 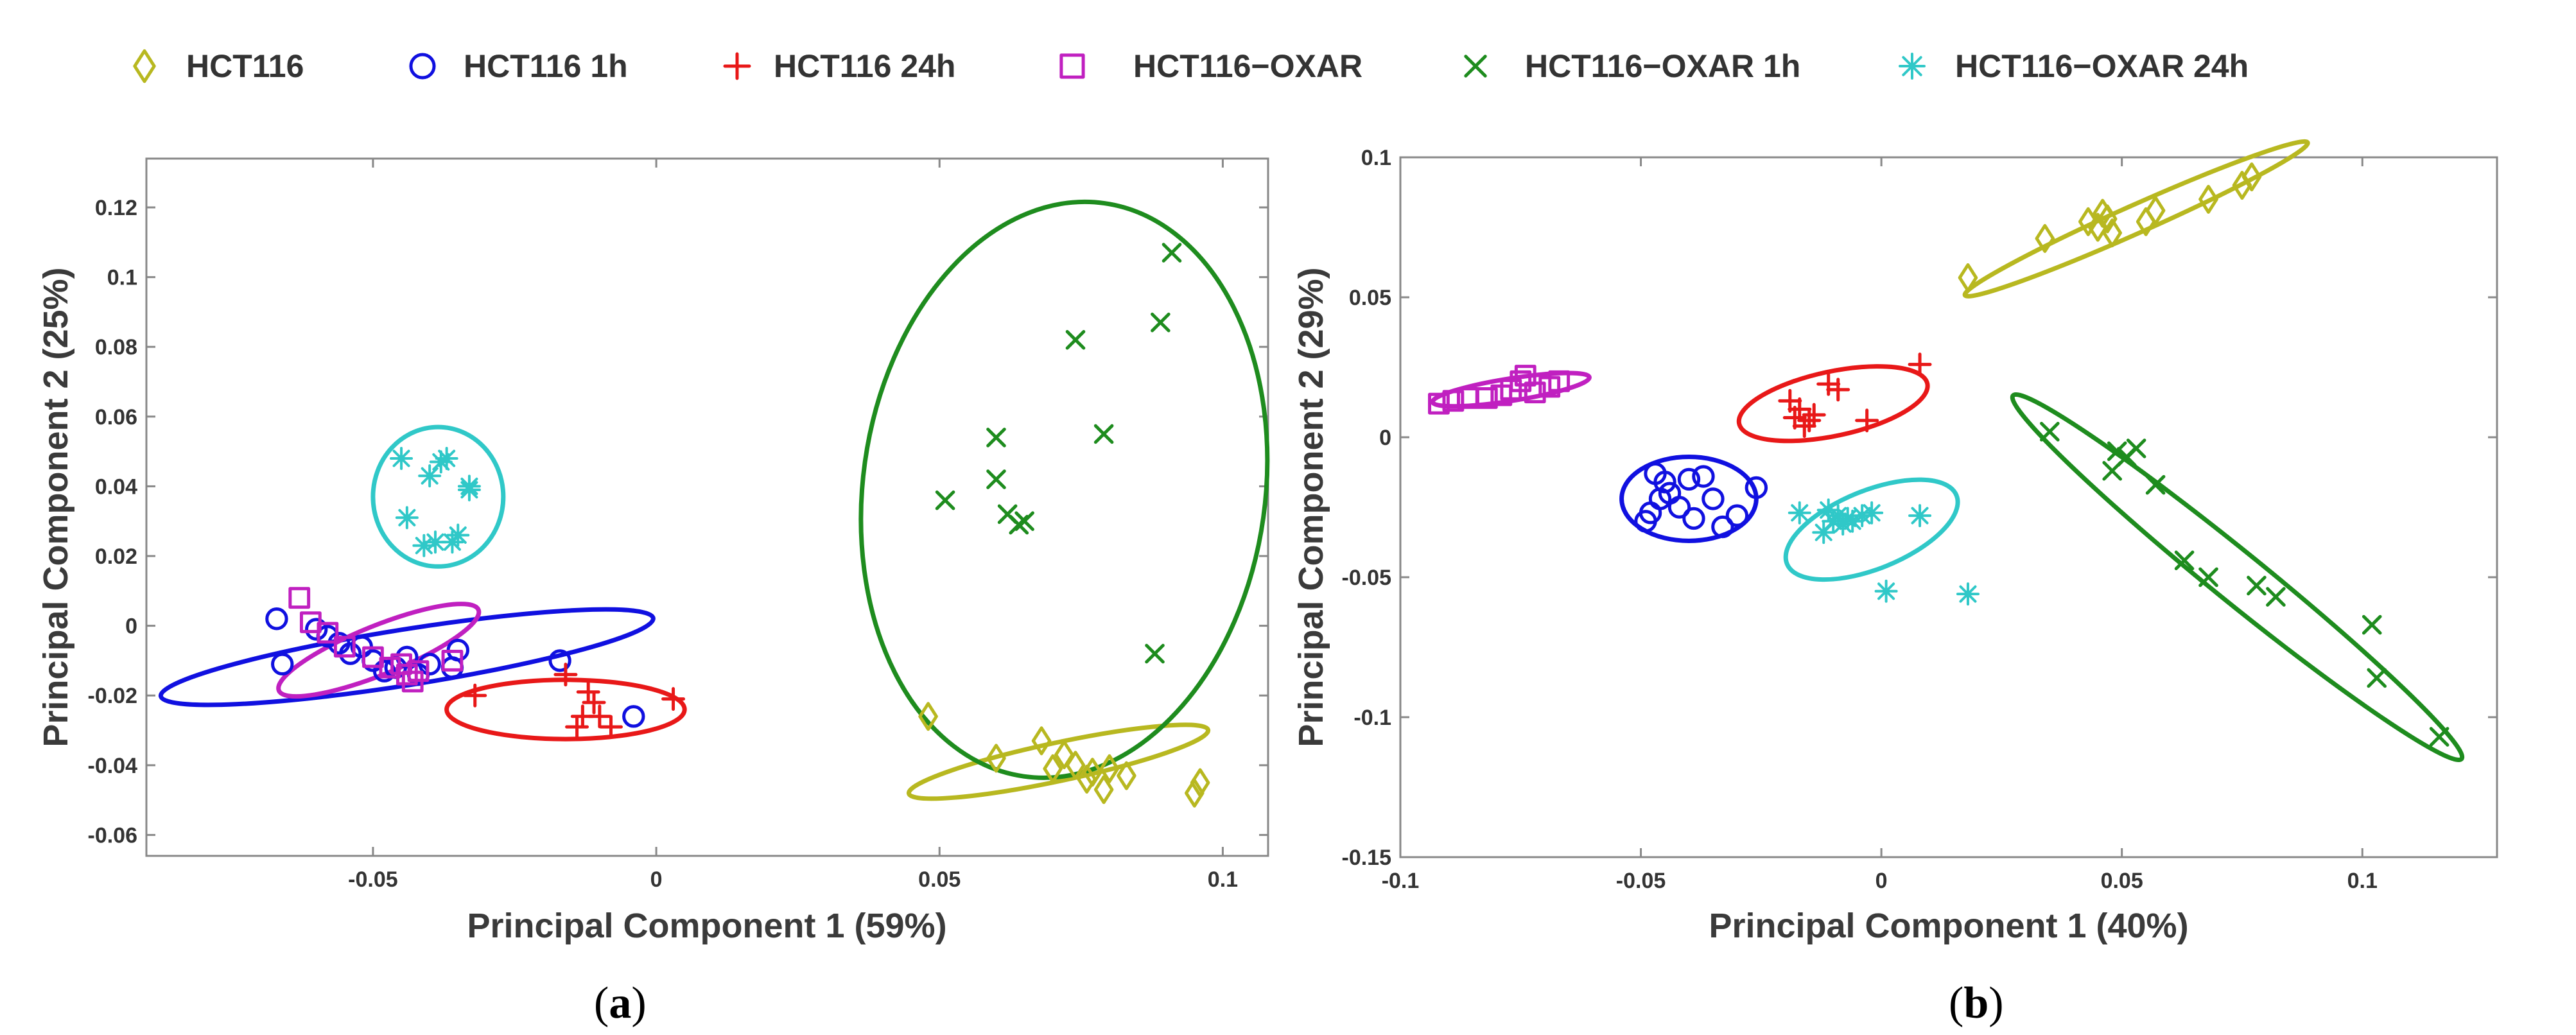 I want to click on y-tick-label: 0.12, so click(x=116, y=208).